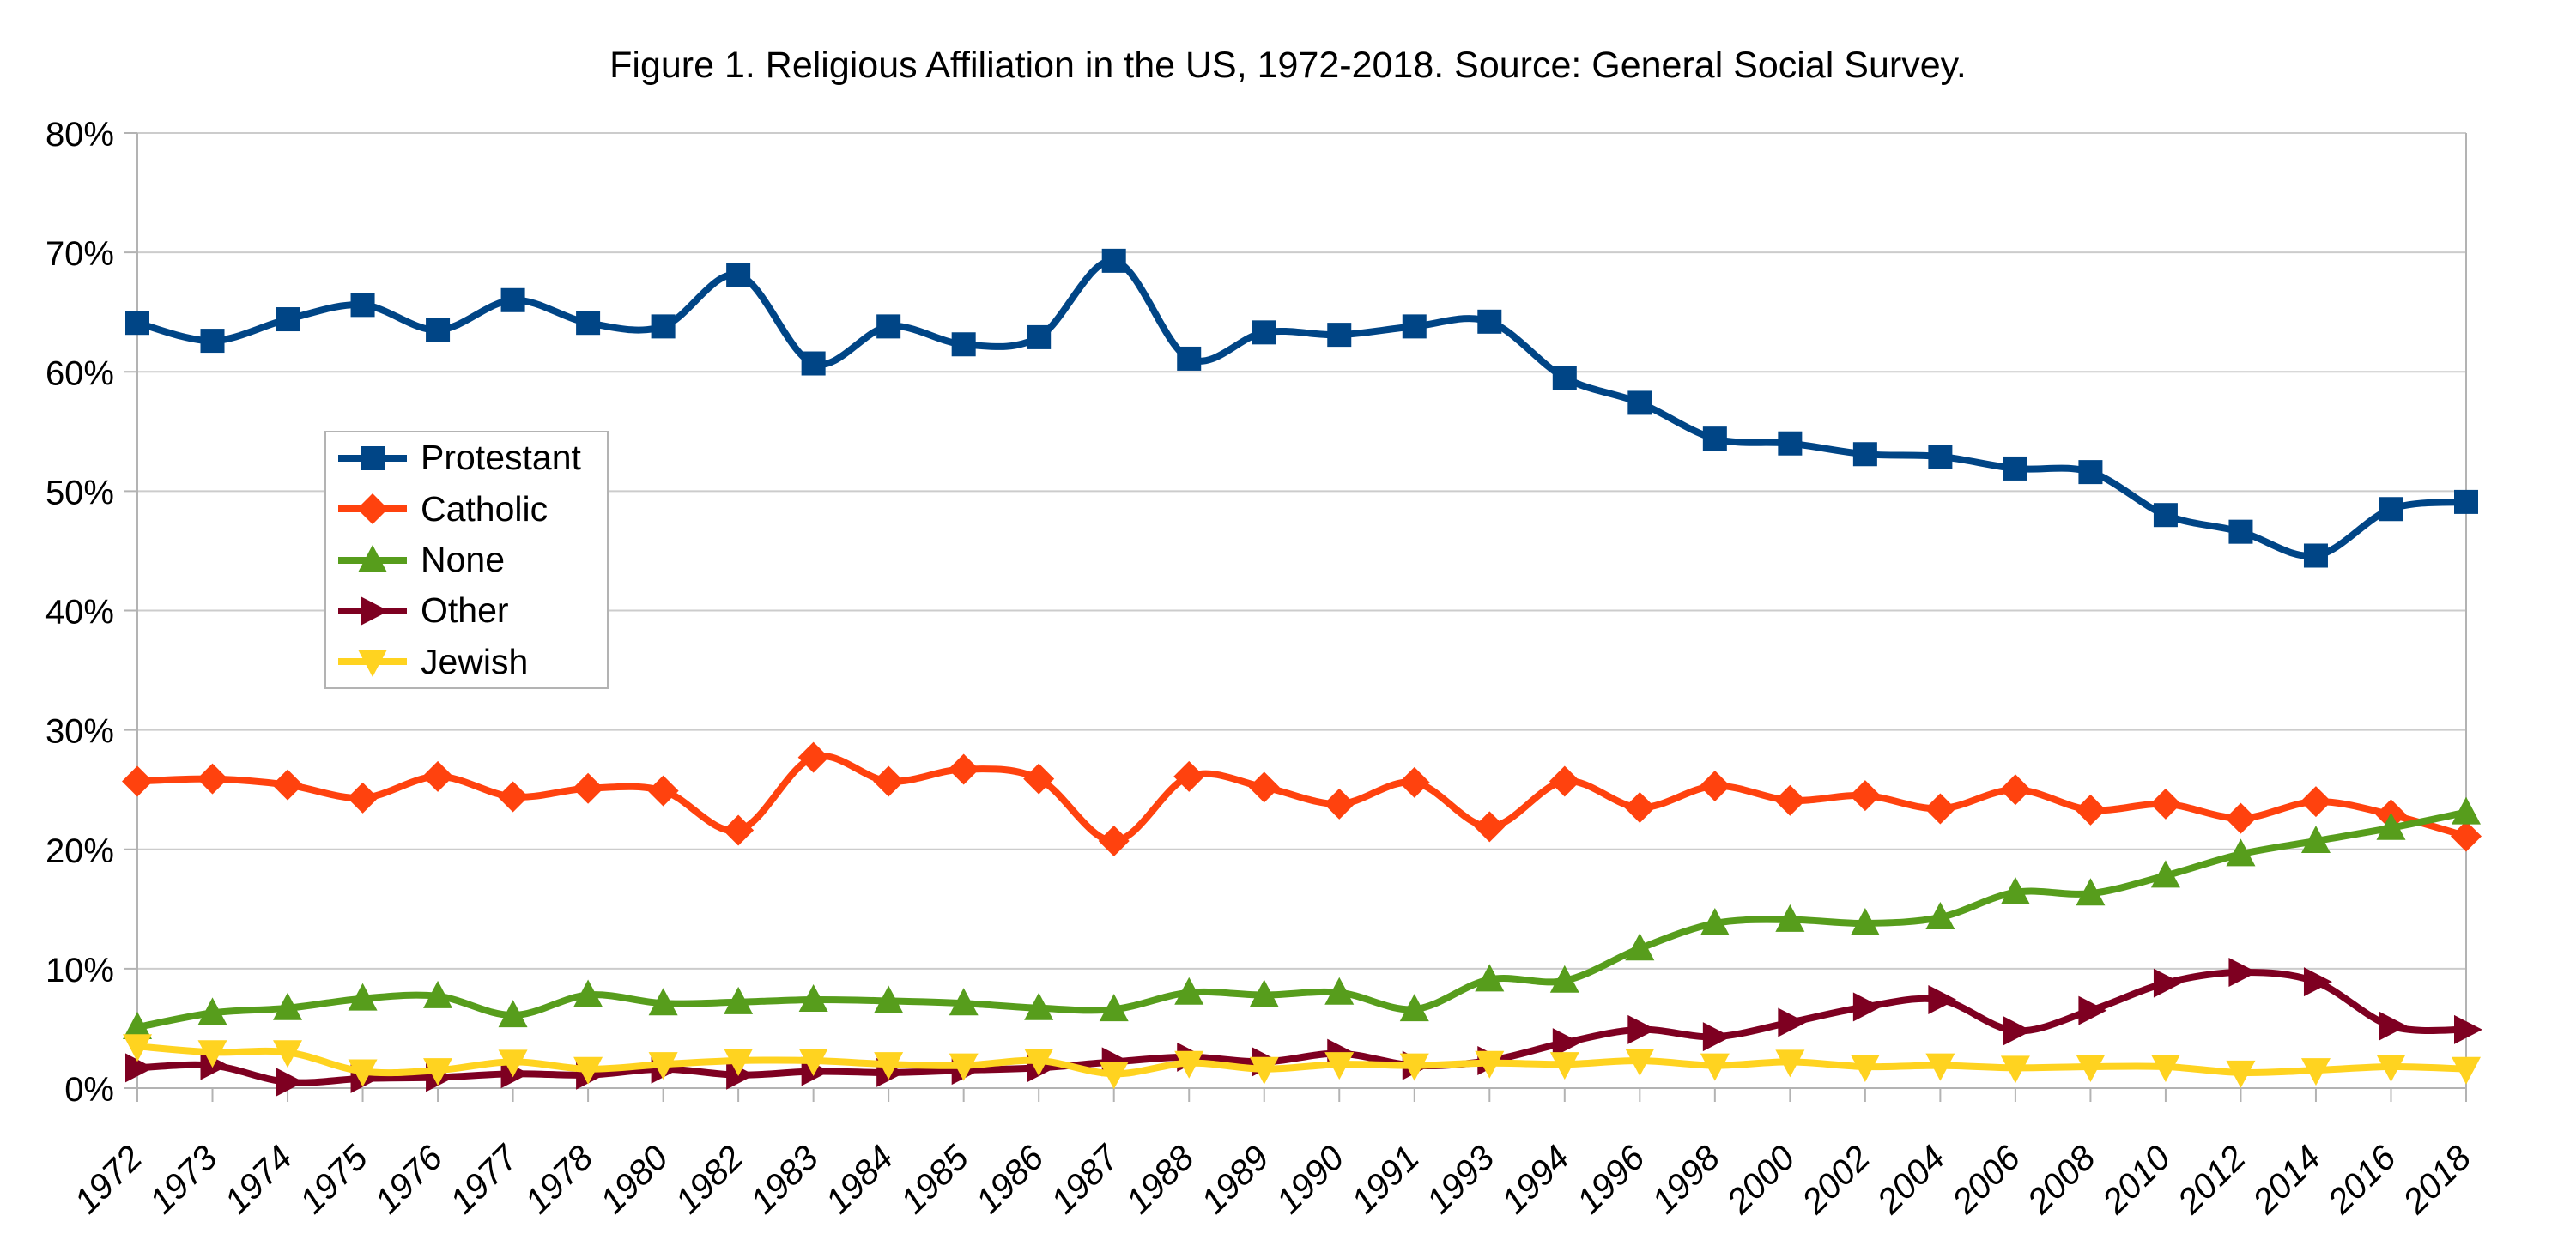  I want to click on x-axis-label: 2006, so click(1986, 1180).